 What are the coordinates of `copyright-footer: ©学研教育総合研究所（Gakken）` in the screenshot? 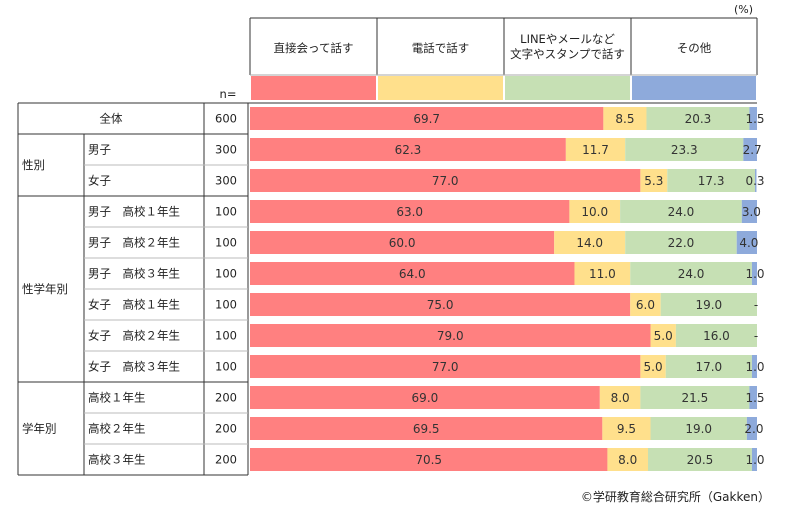 It's located at (675, 497).